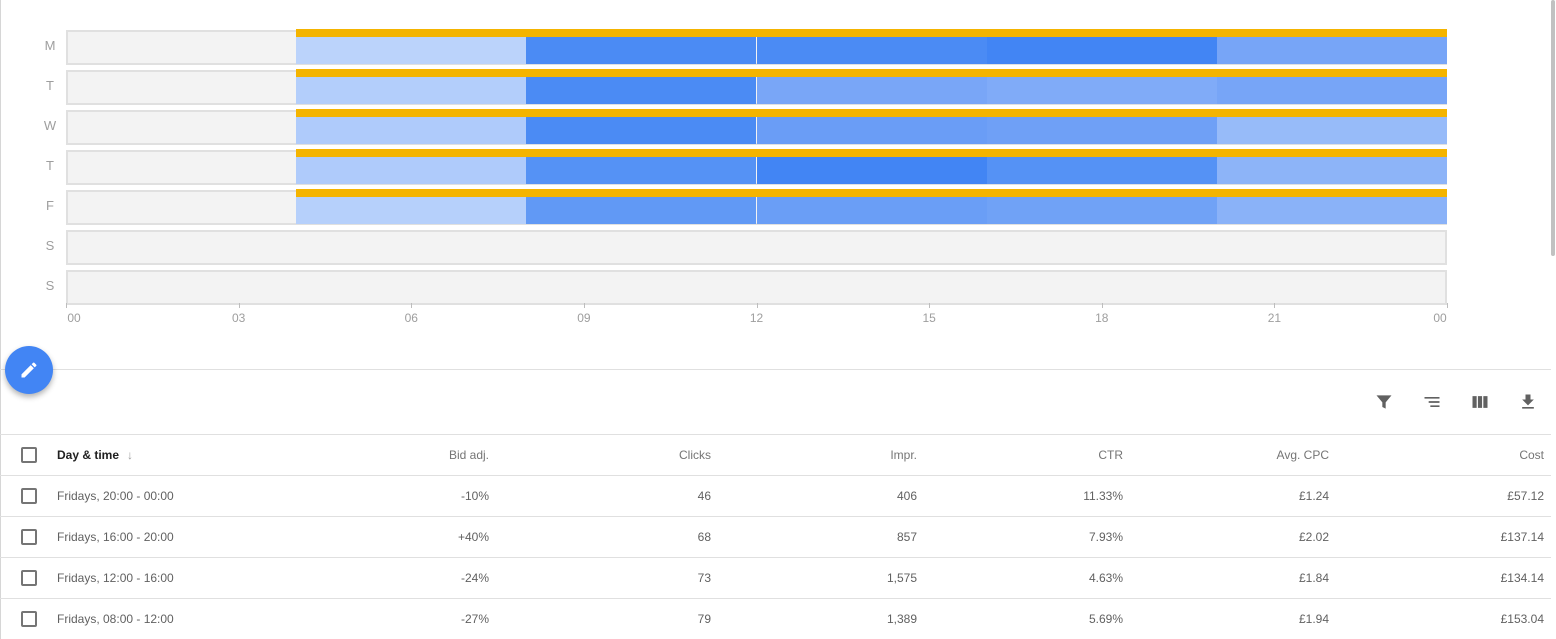  What do you see at coordinates (584, 318) in the screenshot?
I see `x-tick-label: 09` at bounding box center [584, 318].